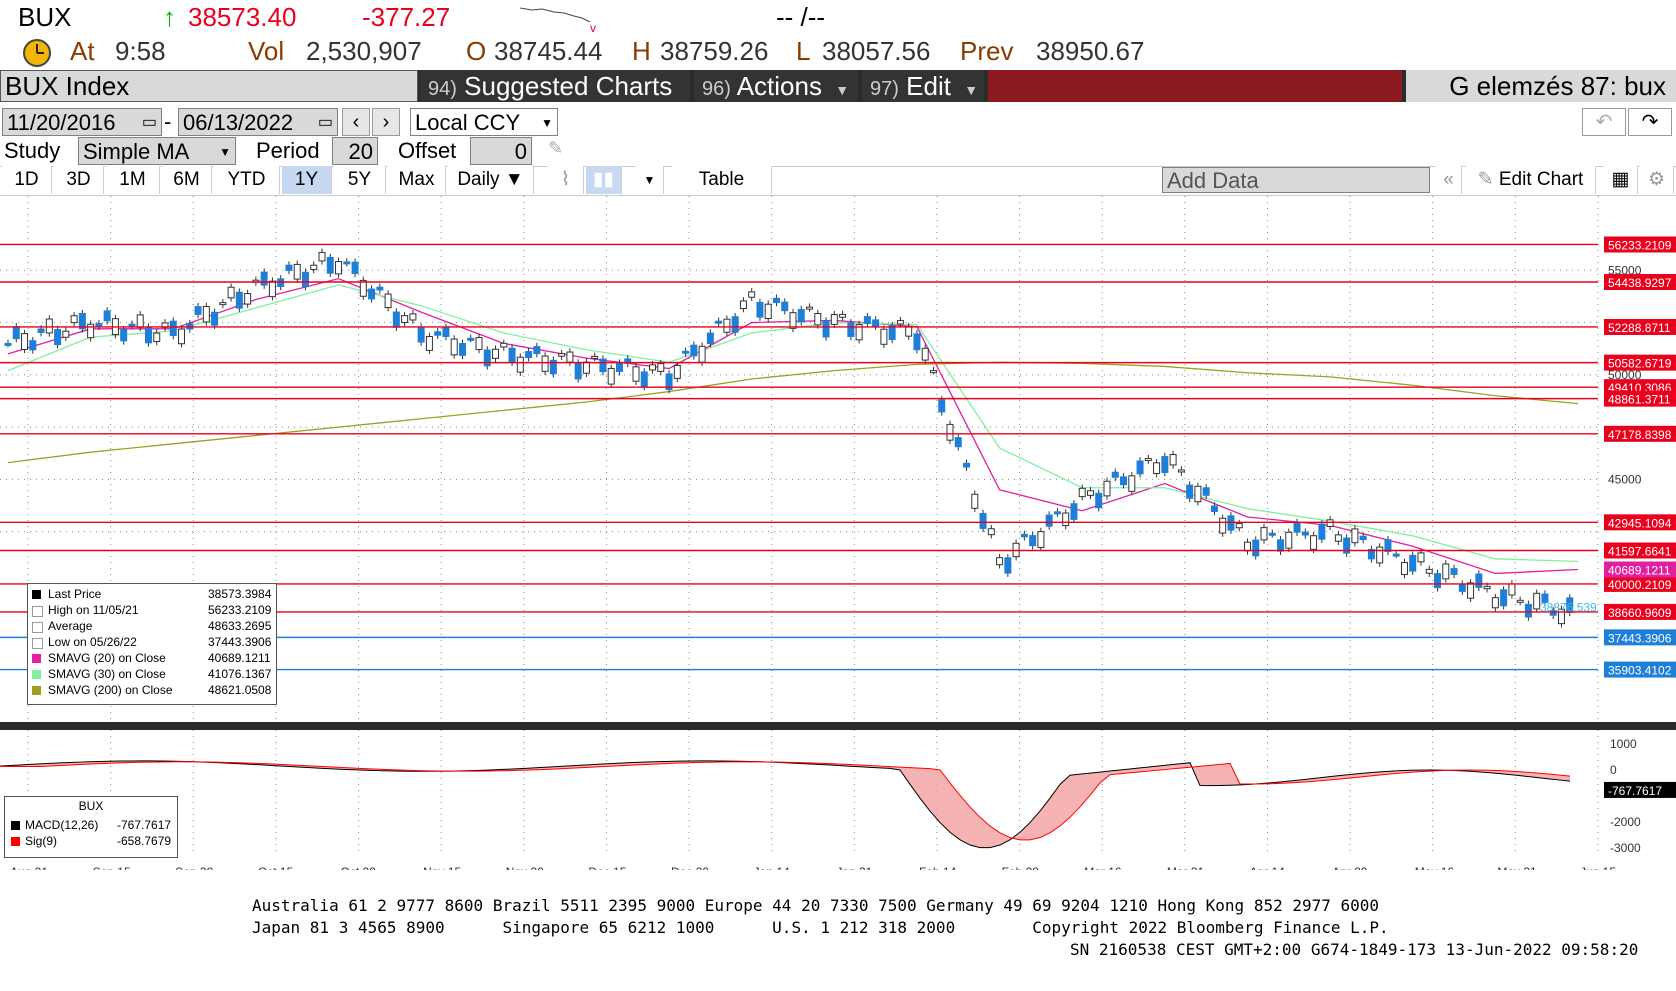 The height and width of the screenshot is (991, 1676). Describe the element at coordinates (91, 825) in the screenshot. I see `macd-legend-row: MACD(12,26) -767.7617` at that location.